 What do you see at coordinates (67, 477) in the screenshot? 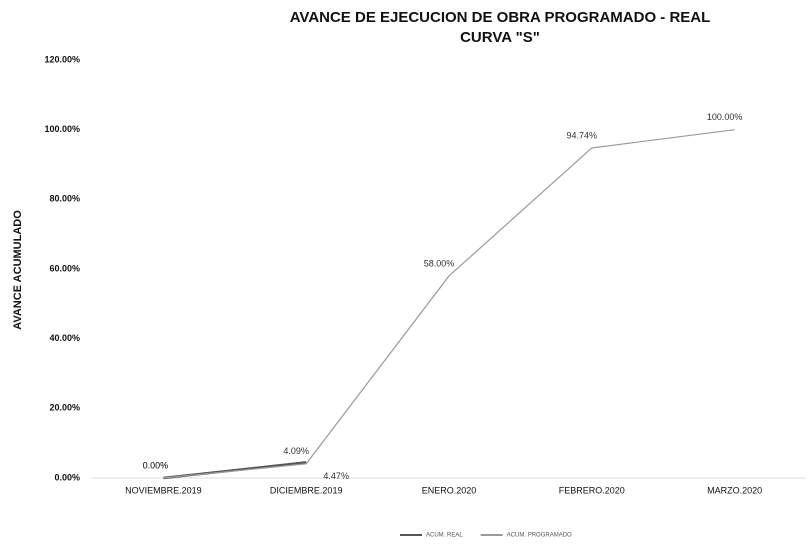
I see `y-tick-label: 0.00%` at bounding box center [67, 477].